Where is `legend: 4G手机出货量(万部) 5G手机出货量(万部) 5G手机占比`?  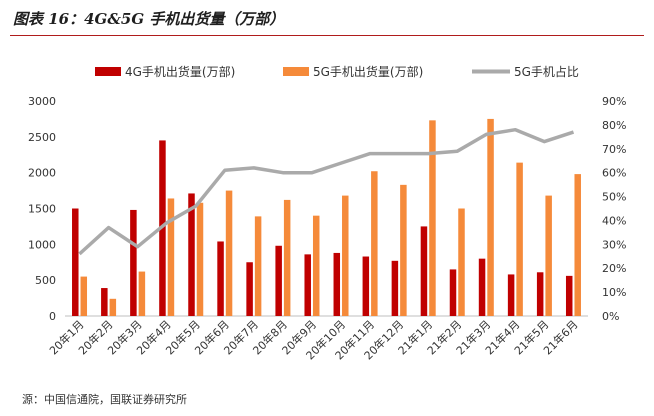
legend: 4G手机出货量(万部) 5G手机出货量(万部) 5G手机占比 is located at coordinates (337, 71).